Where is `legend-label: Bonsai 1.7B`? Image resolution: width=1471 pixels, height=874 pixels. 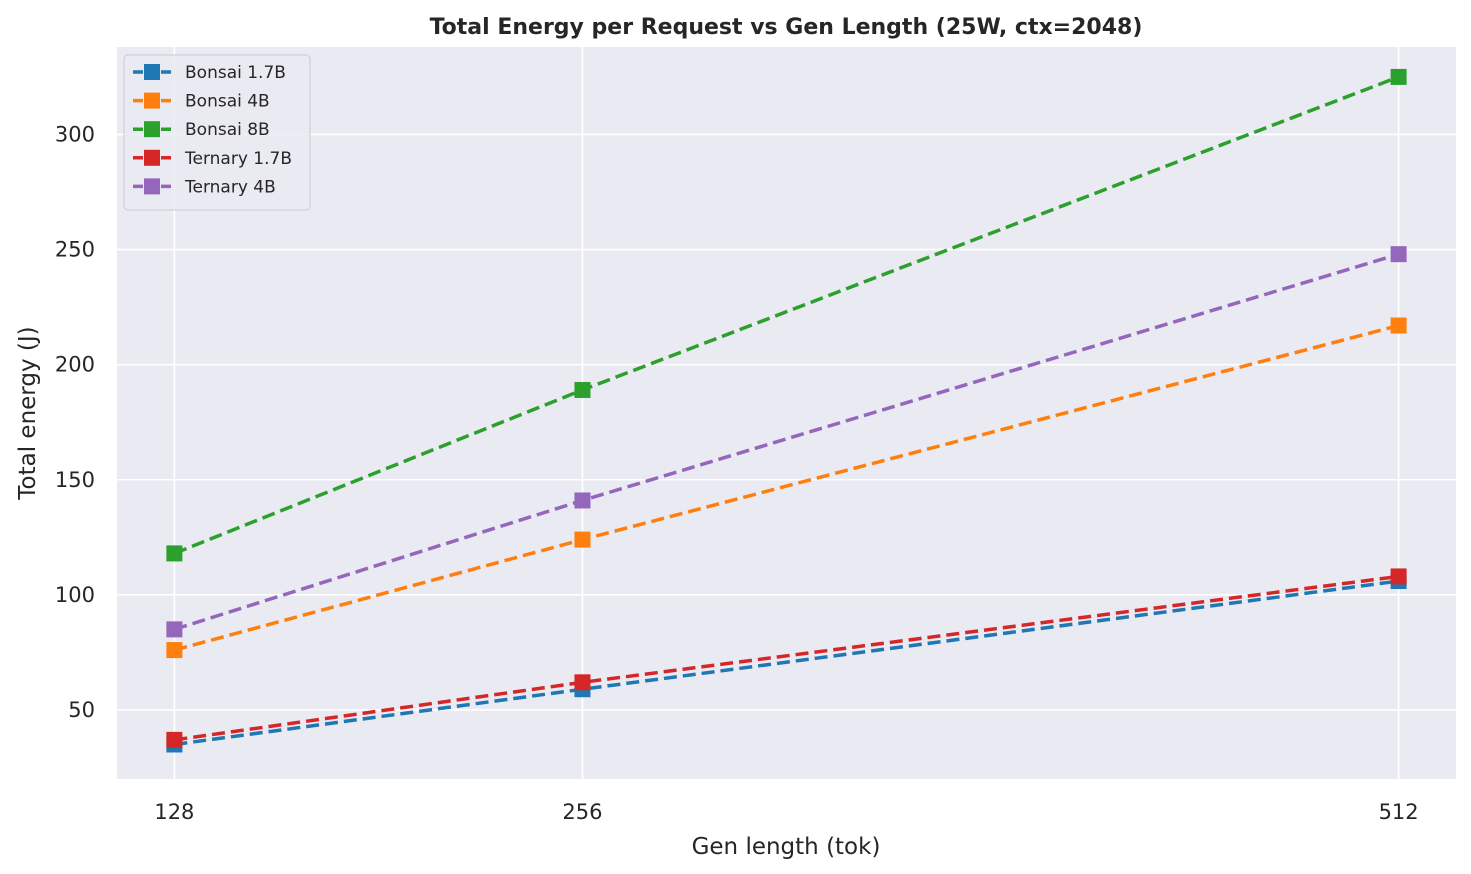 legend-label: Bonsai 1.7B is located at coordinates (235, 73).